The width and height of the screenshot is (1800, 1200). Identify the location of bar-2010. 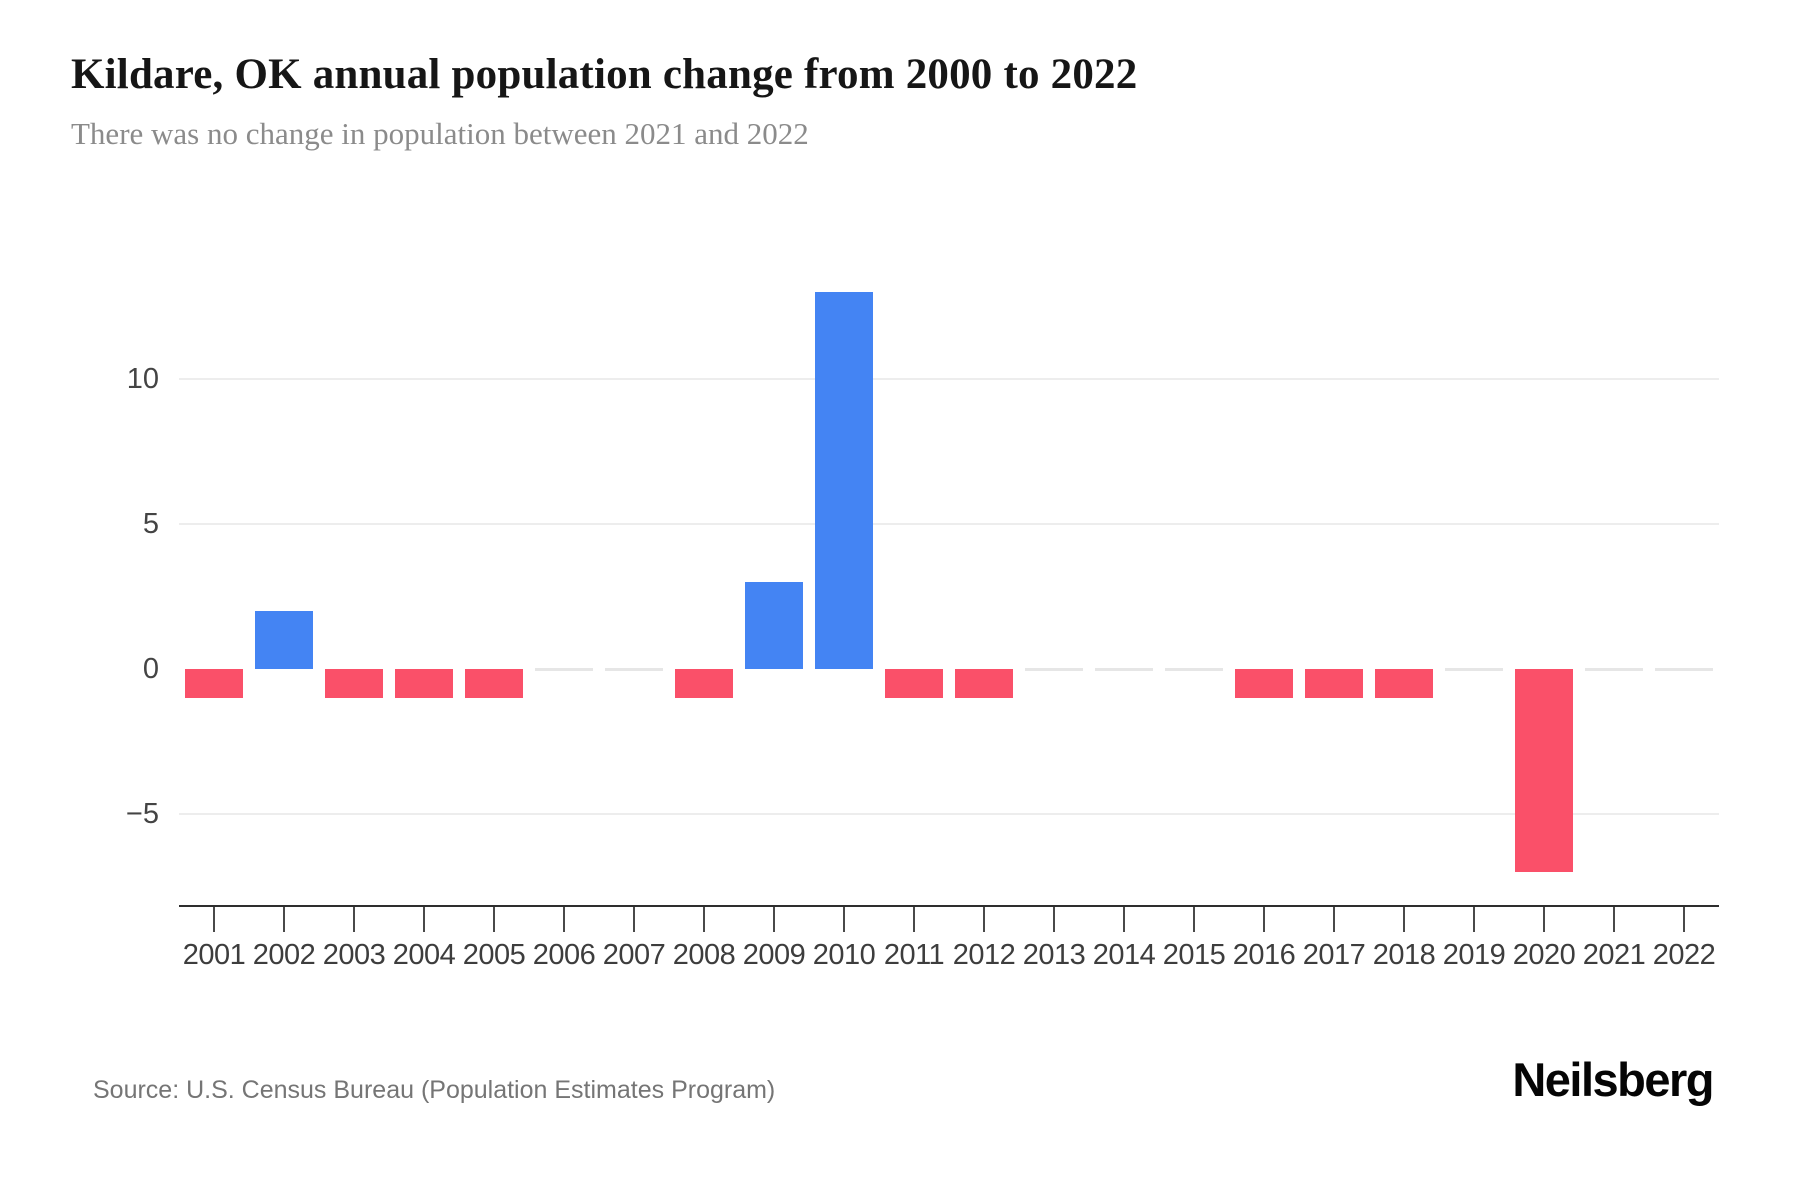
(844, 480).